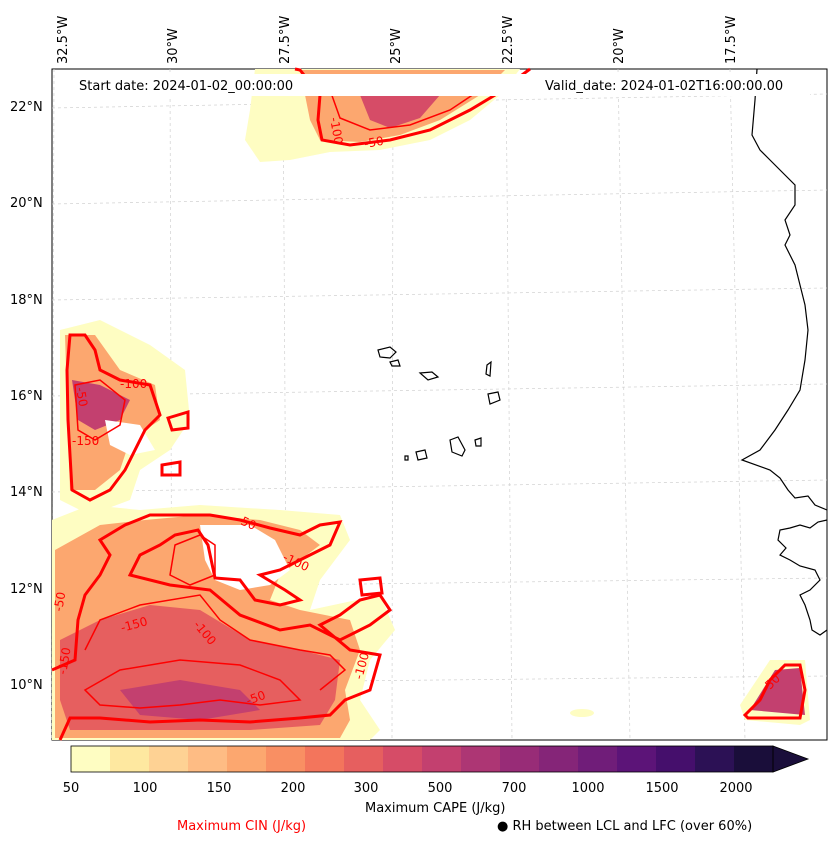  What do you see at coordinates (293, 788) in the screenshot?
I see `colorbar-tick: 200` at bounding box center [293, 788].